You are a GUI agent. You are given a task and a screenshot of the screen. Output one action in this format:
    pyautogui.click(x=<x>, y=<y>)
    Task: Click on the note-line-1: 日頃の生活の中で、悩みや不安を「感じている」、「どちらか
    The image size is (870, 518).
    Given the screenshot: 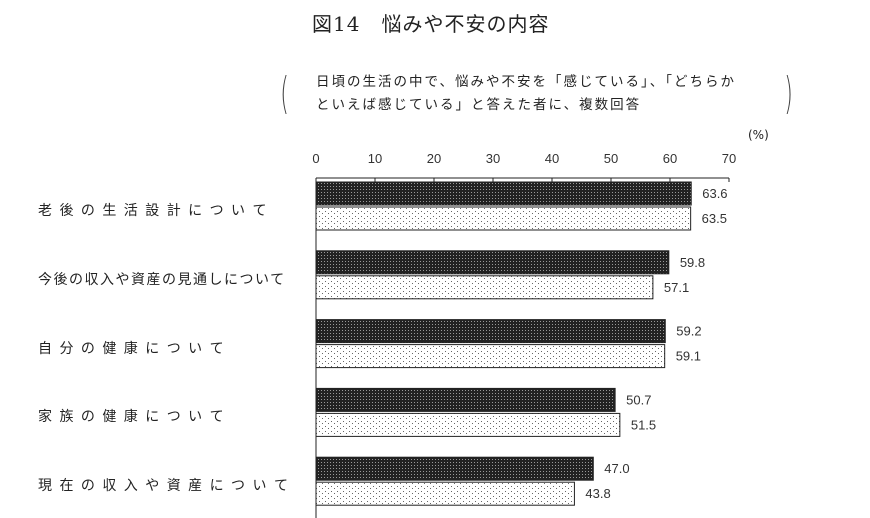 What is the action you would take?
    pyautogui.click(x=526, y=82)
    